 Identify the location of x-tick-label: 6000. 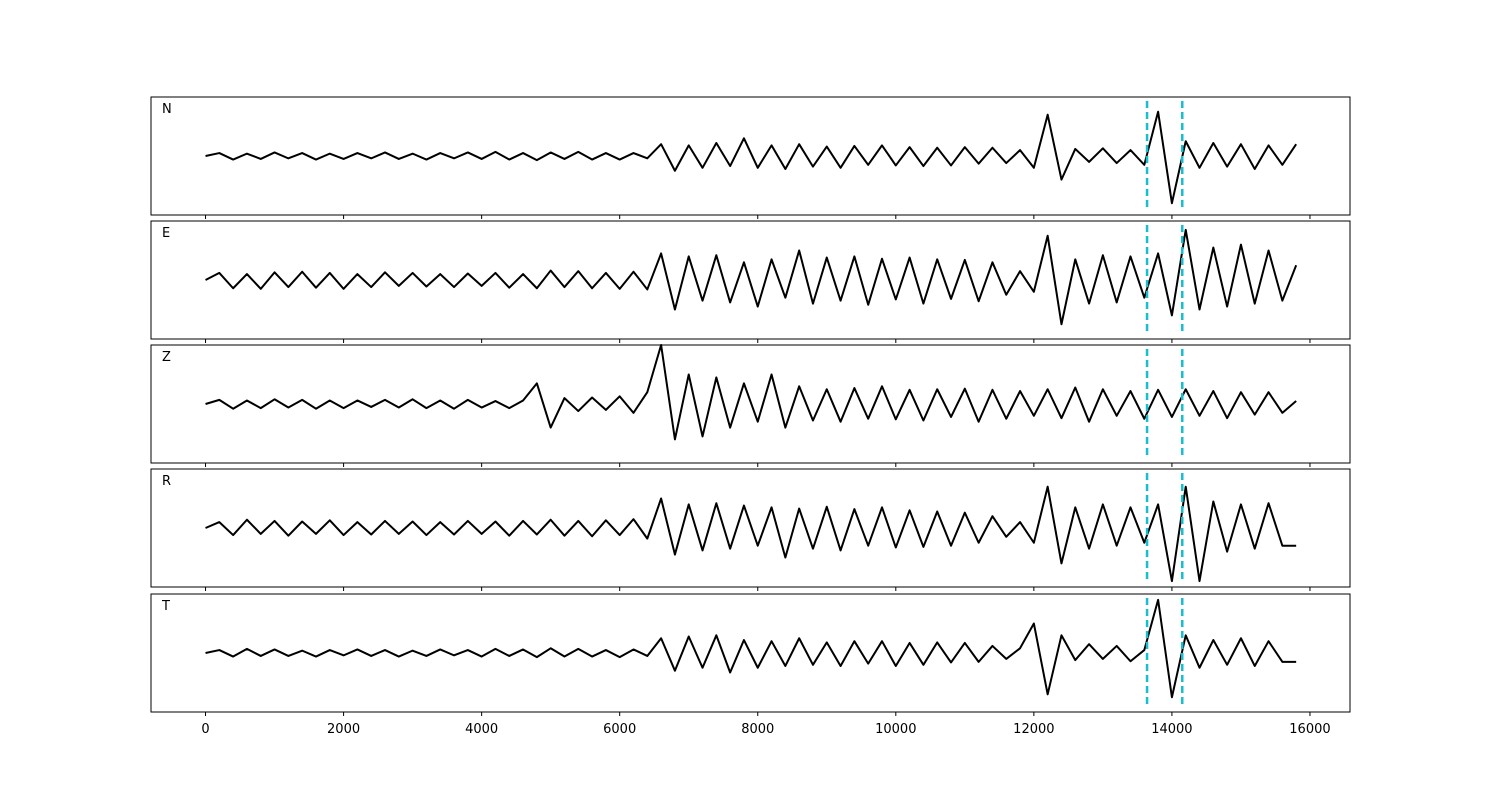
(619, 729).